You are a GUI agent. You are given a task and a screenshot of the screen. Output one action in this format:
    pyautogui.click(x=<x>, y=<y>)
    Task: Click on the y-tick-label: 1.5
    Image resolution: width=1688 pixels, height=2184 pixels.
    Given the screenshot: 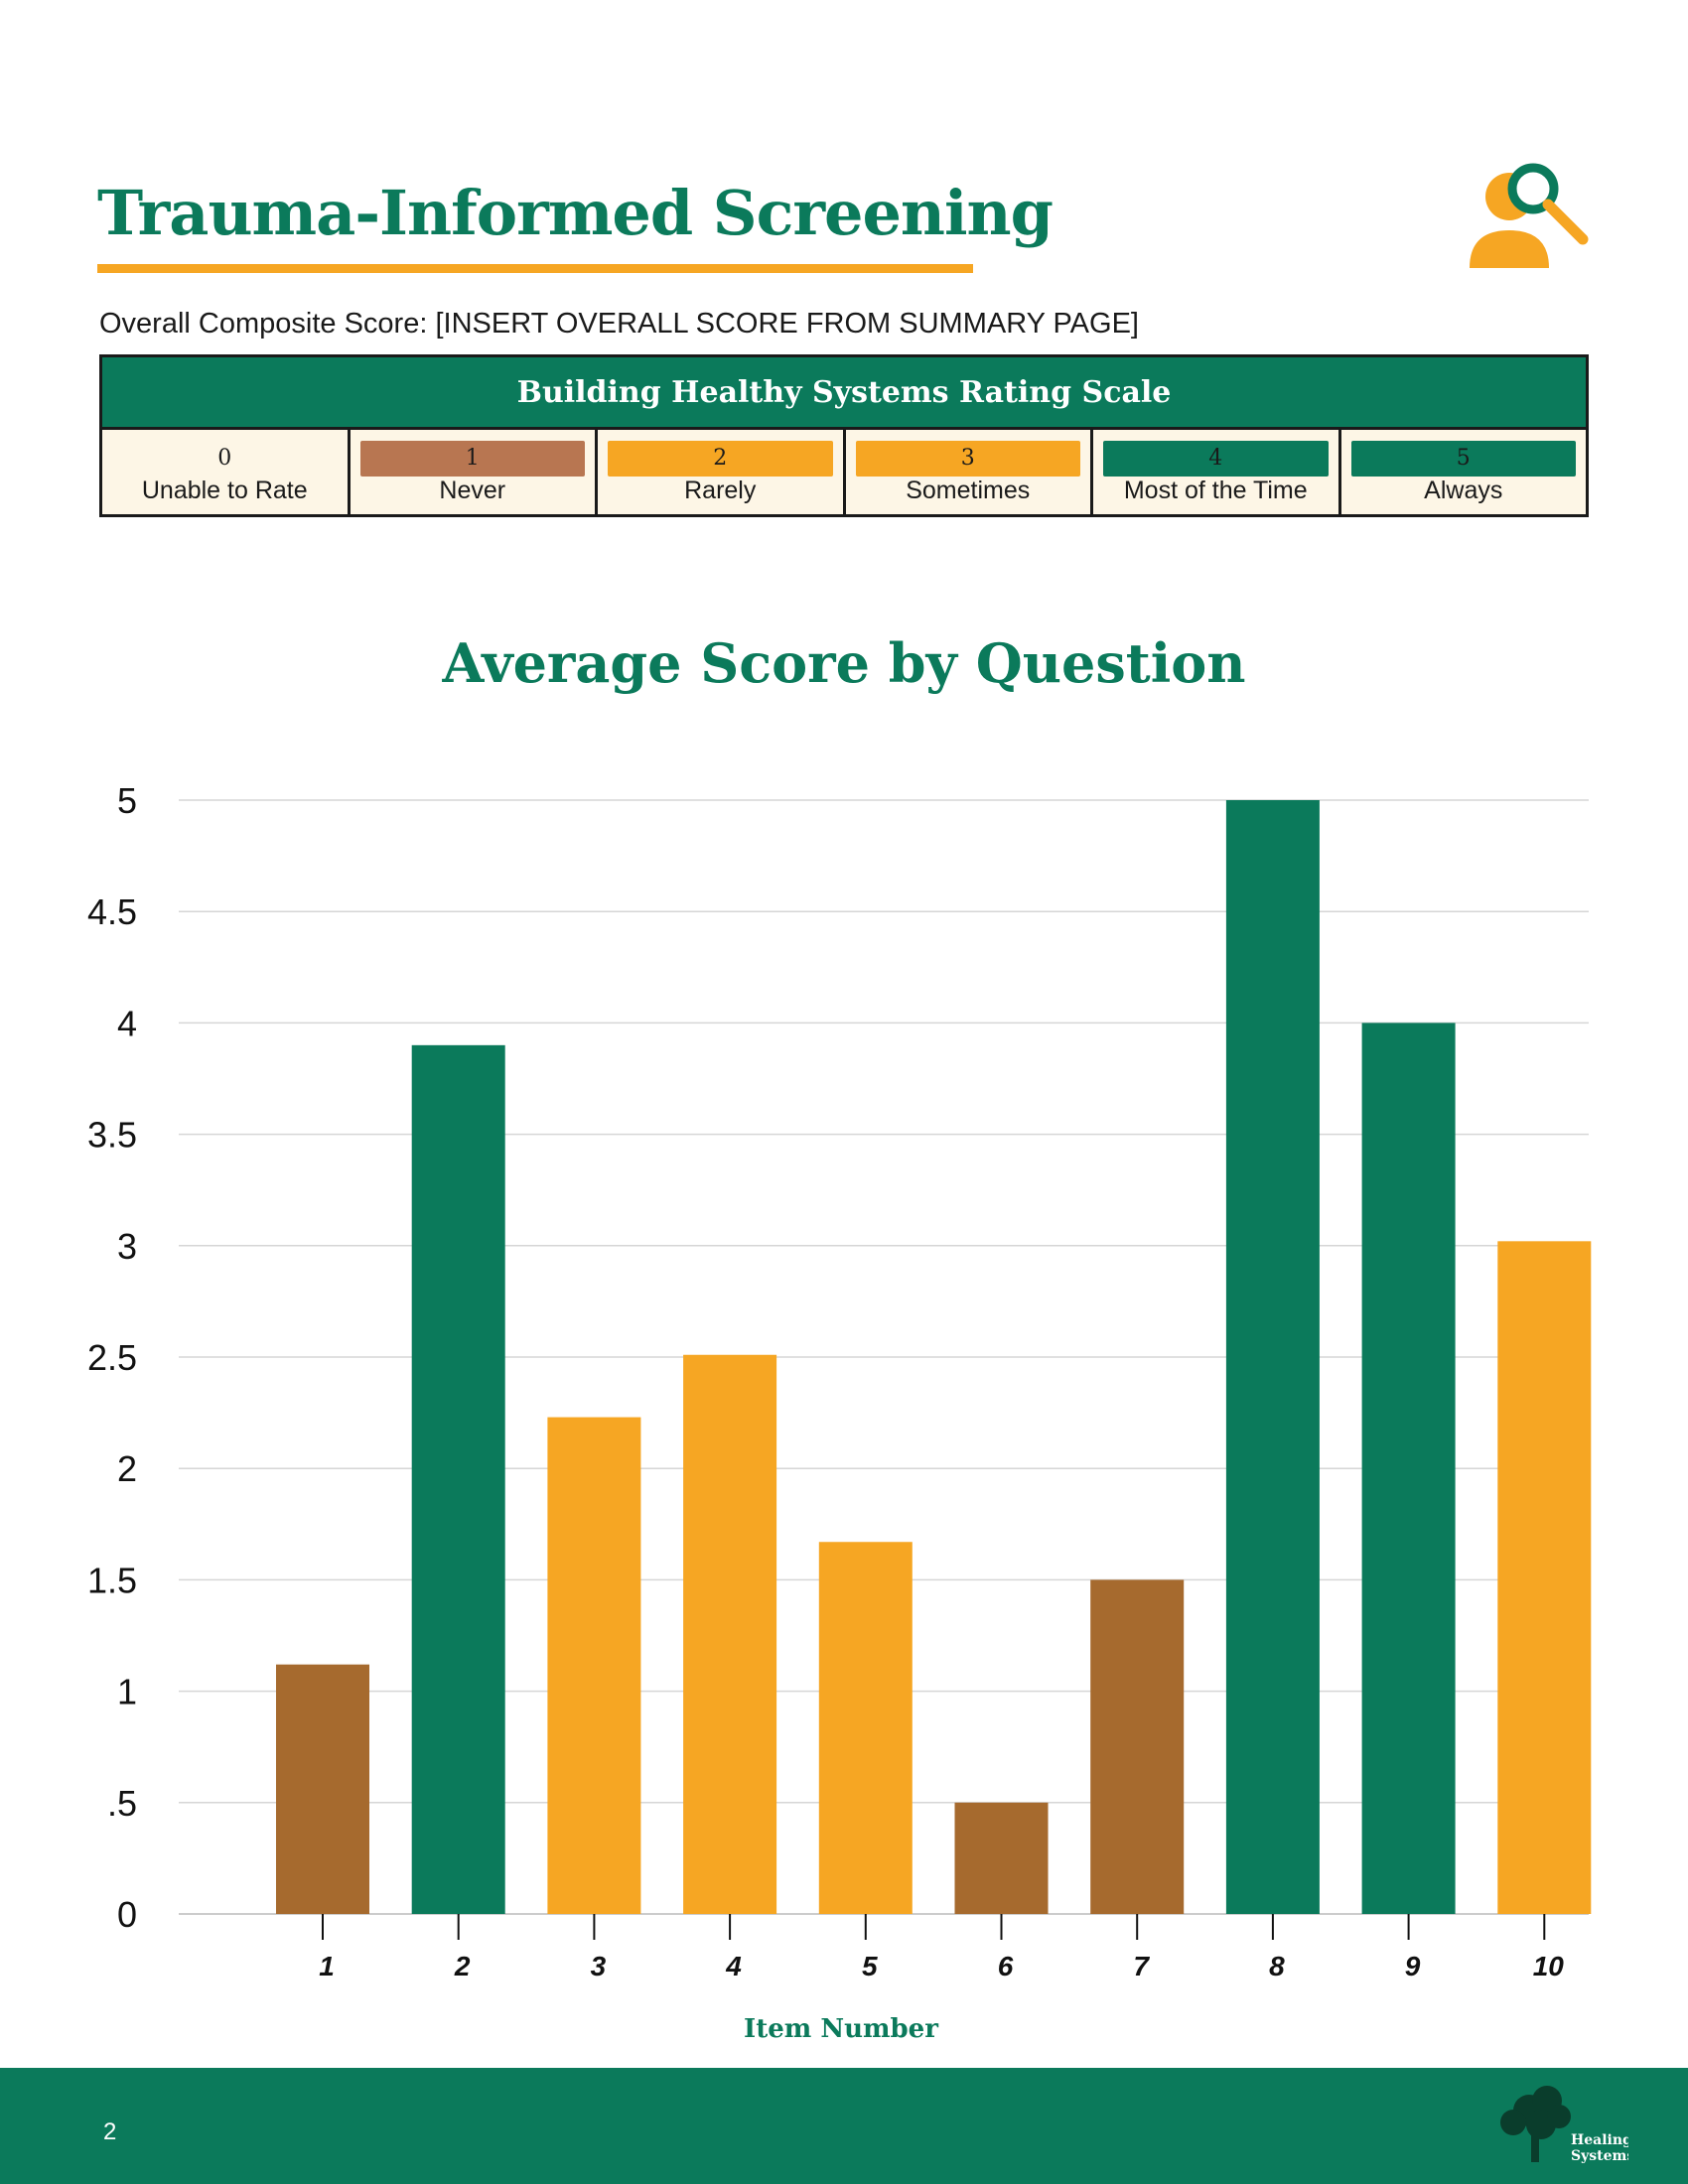 What is the action you would take?
    pyautogui.click(x=112, y=1580)
    